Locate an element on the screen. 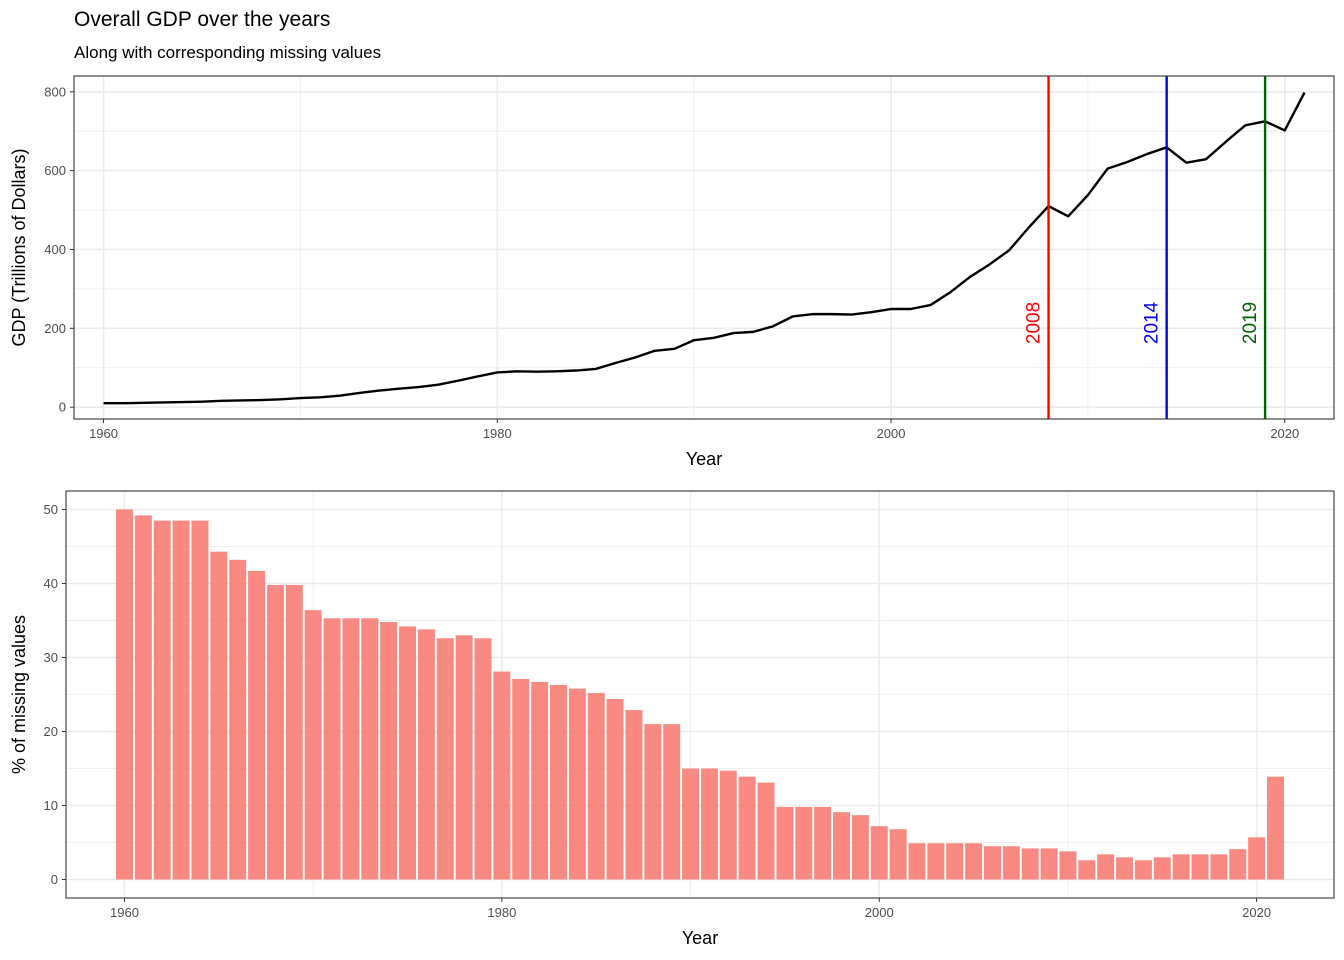  bar-2013 is located at coordinates (1125, 868).